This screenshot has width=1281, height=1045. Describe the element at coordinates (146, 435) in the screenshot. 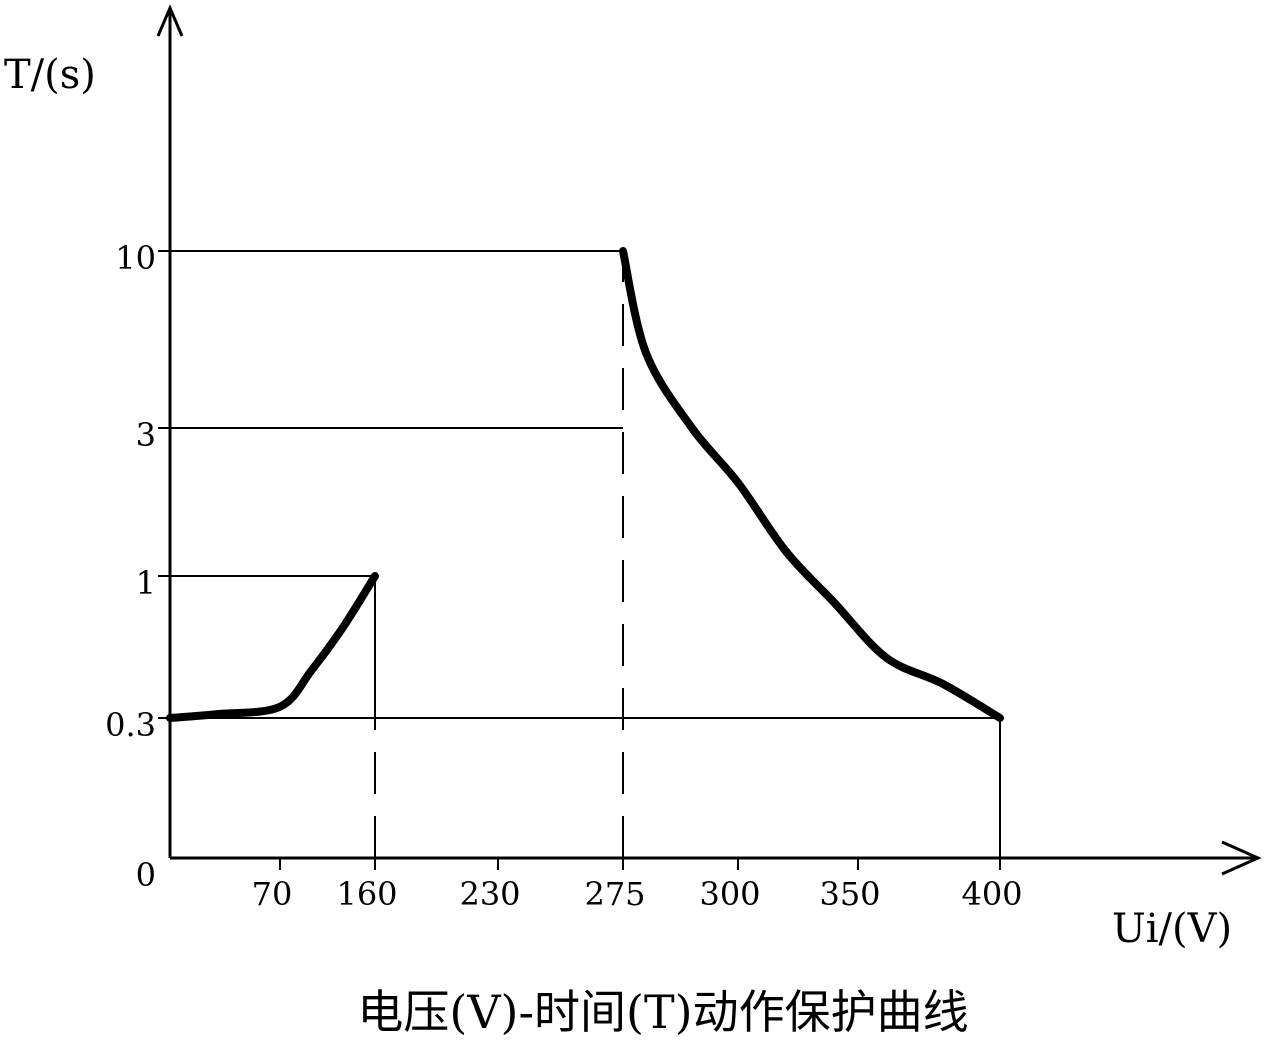

I see `y-tick-label-3: 3` at that location.